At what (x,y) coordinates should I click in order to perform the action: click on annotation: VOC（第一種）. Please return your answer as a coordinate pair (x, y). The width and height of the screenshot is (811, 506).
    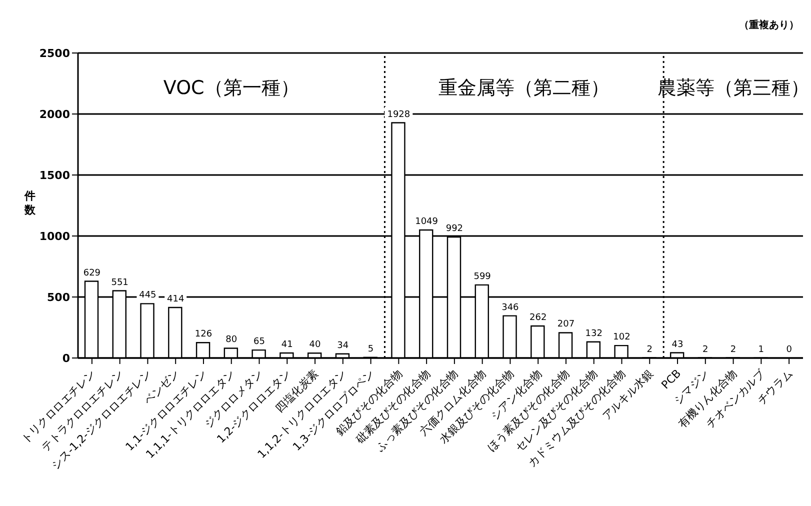
    Looking at the image, I should click on (231, 88).